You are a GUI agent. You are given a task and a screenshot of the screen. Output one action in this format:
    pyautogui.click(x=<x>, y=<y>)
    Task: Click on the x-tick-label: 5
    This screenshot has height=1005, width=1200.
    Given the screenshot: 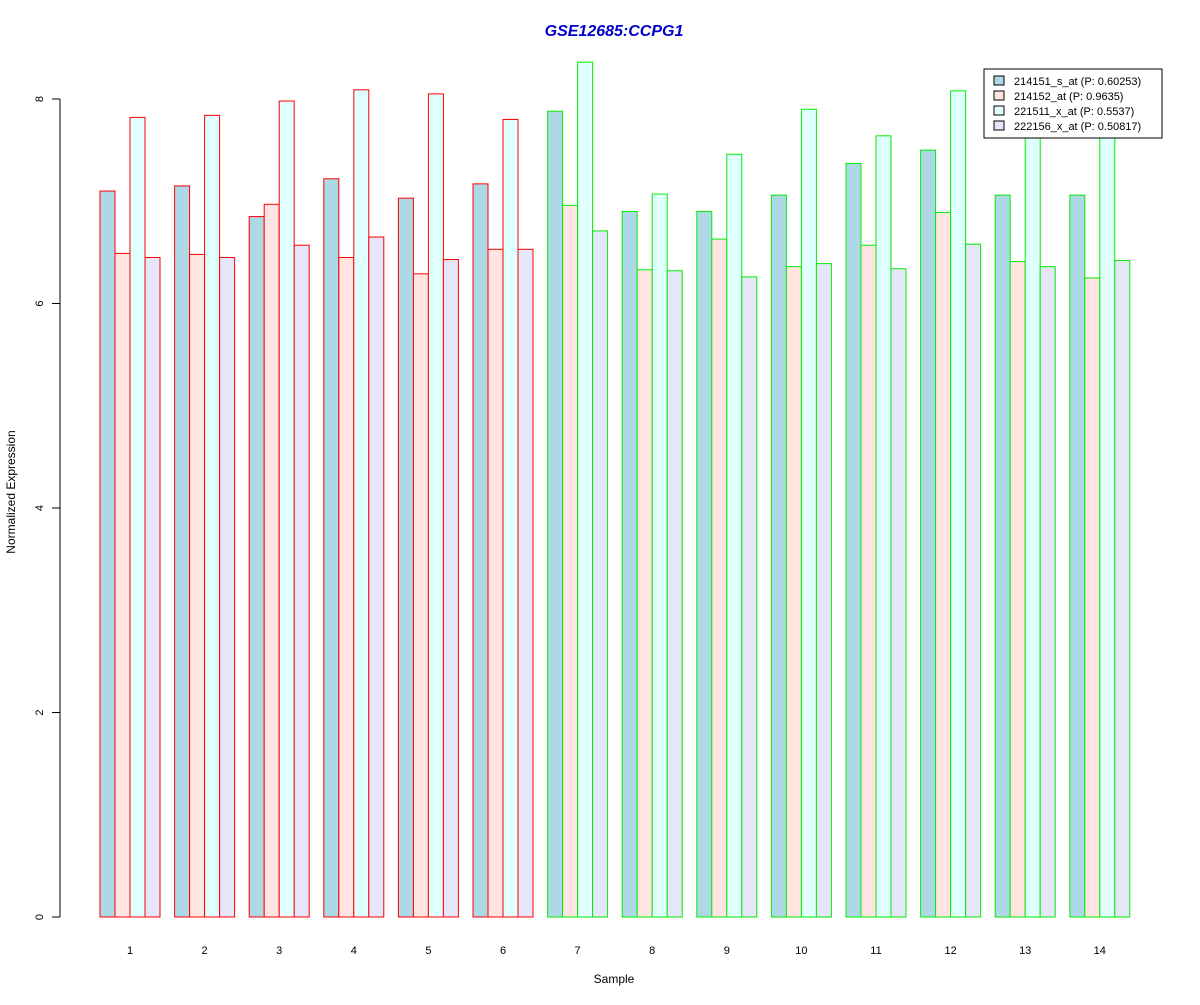 What is the action you would take?
    pyautogui.click(x=428, y=951)
    